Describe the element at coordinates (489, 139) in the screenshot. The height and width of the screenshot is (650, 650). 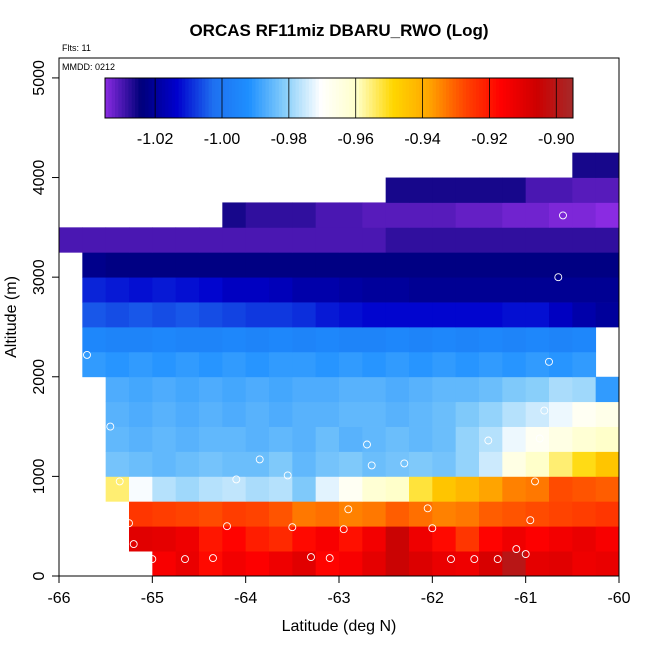
I see `colorbar-tick-label: -0.92` at that location.